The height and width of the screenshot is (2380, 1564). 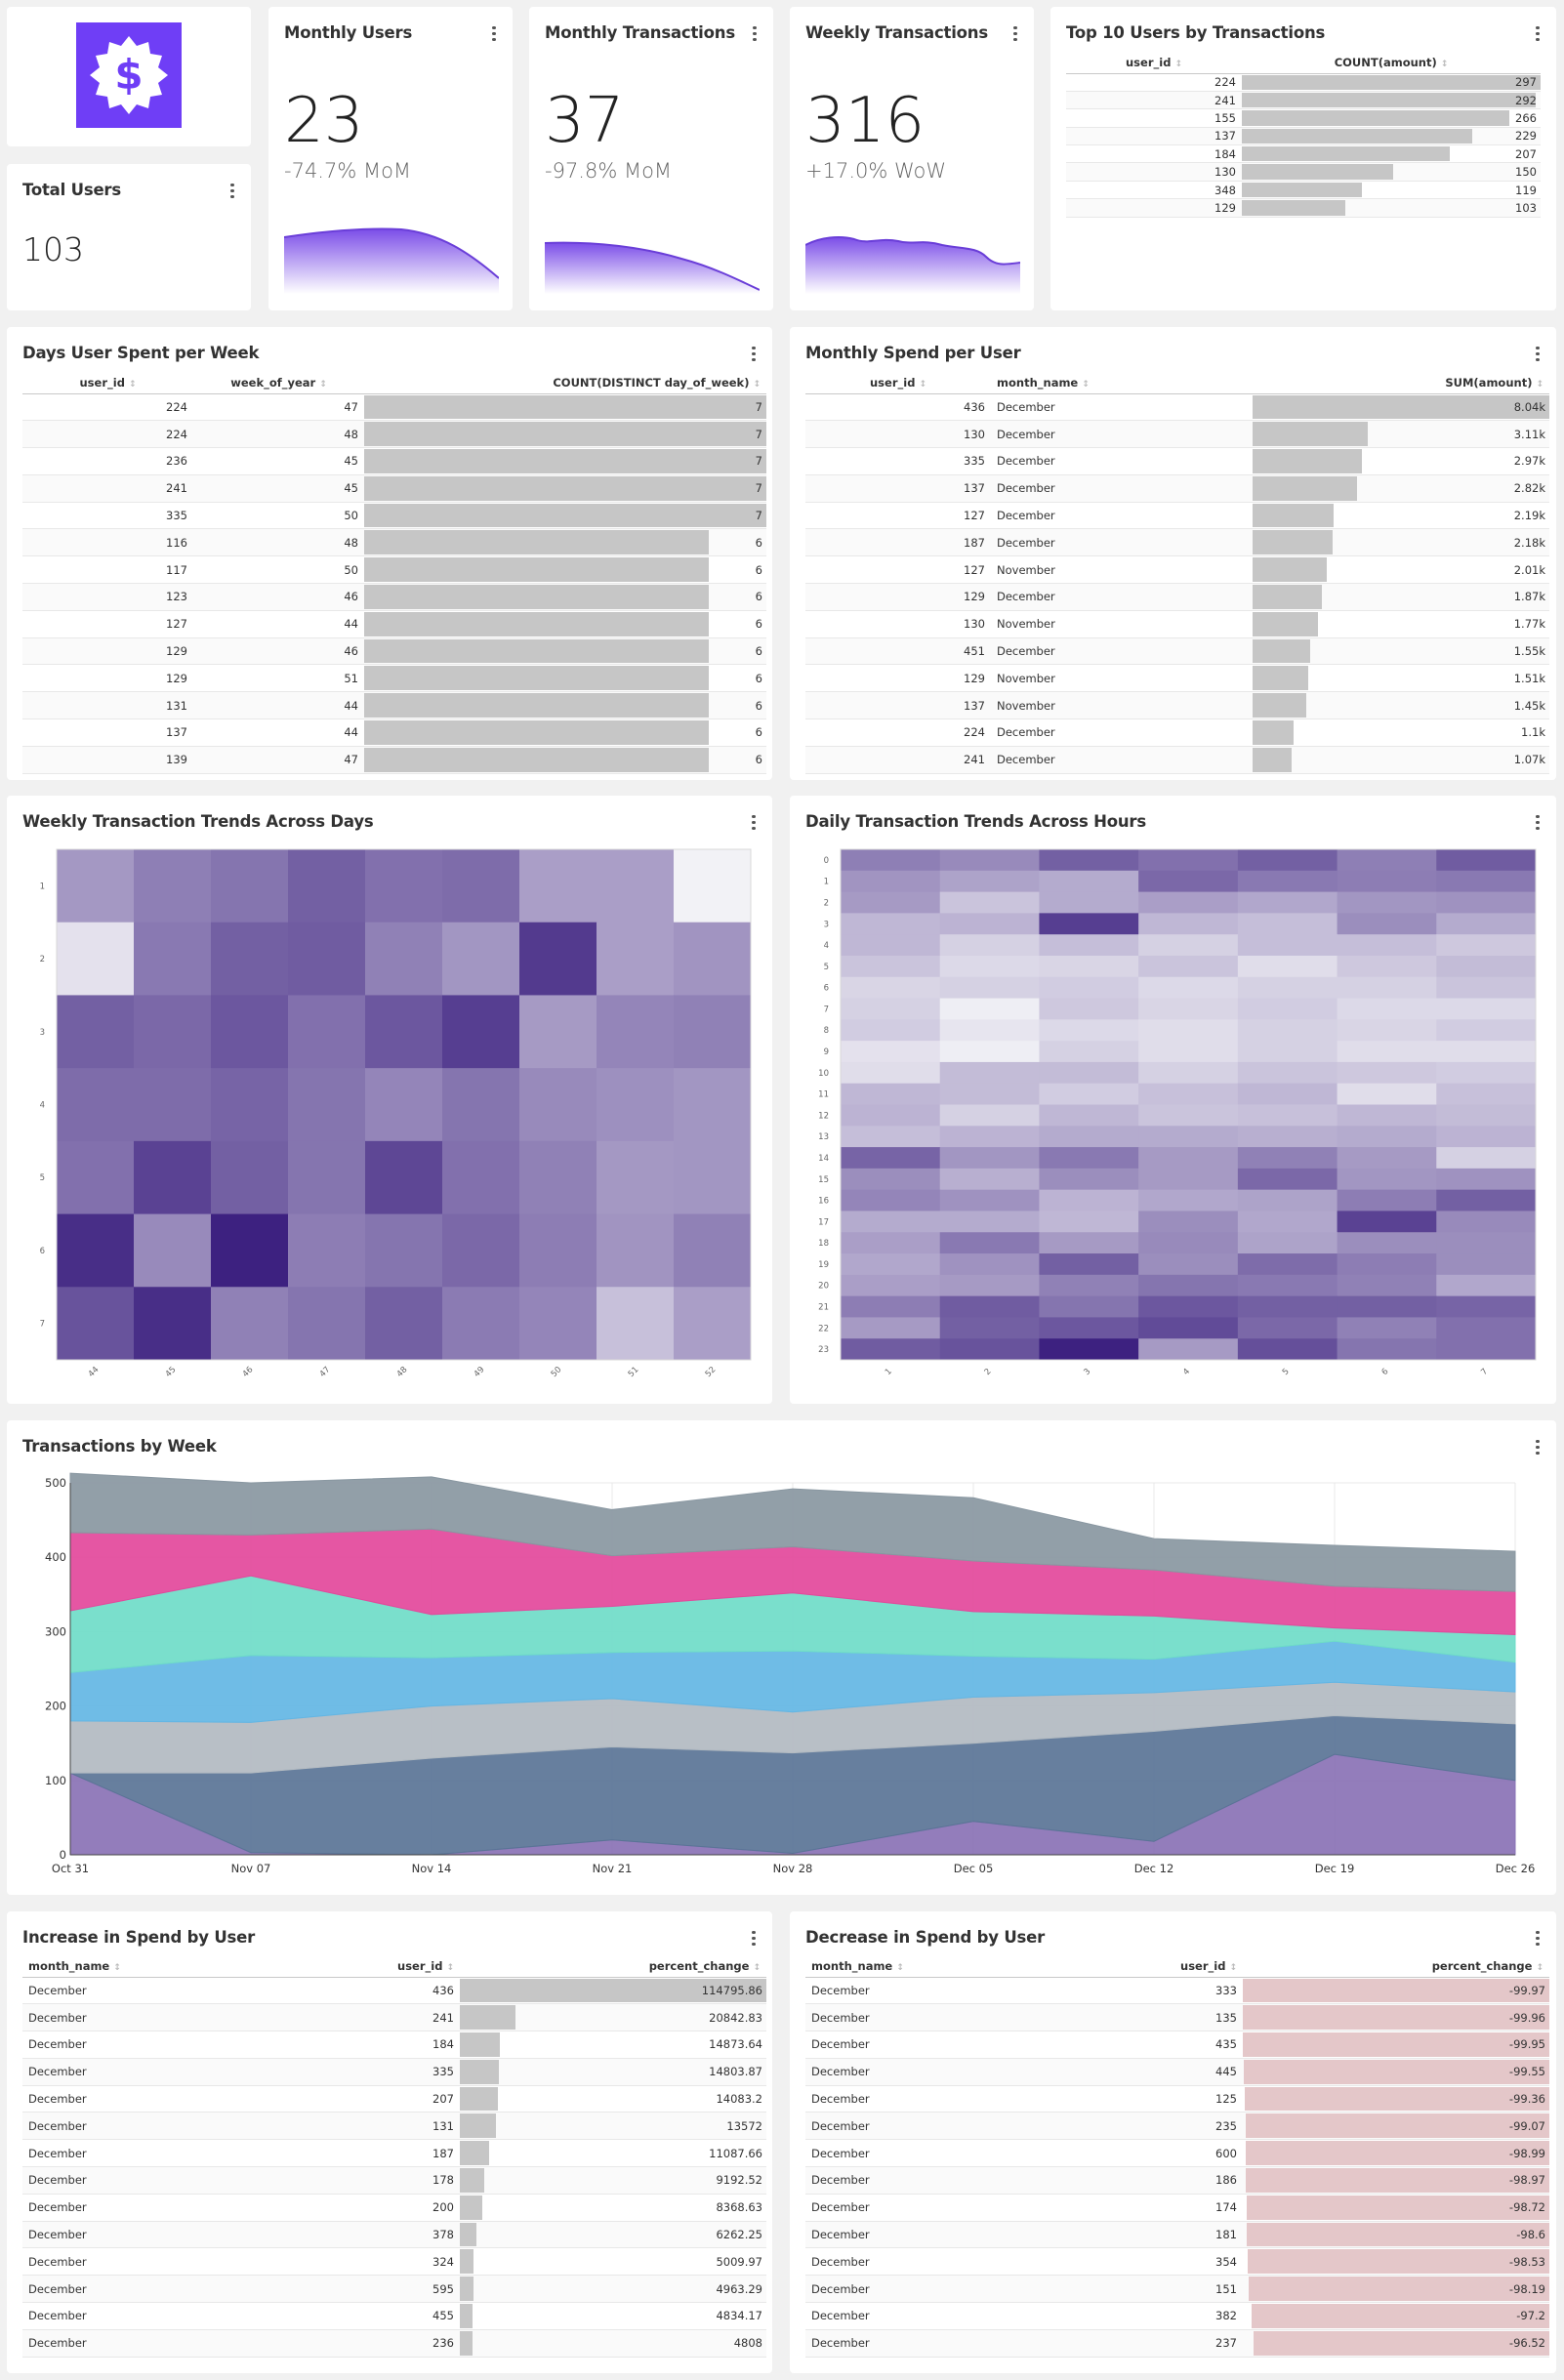 What do you see at coordinates (565, 383) in the screenshot?
I see `column-header: COUNT(DISTINCT day_of_week) ↕` at bounding box center [565, 383].